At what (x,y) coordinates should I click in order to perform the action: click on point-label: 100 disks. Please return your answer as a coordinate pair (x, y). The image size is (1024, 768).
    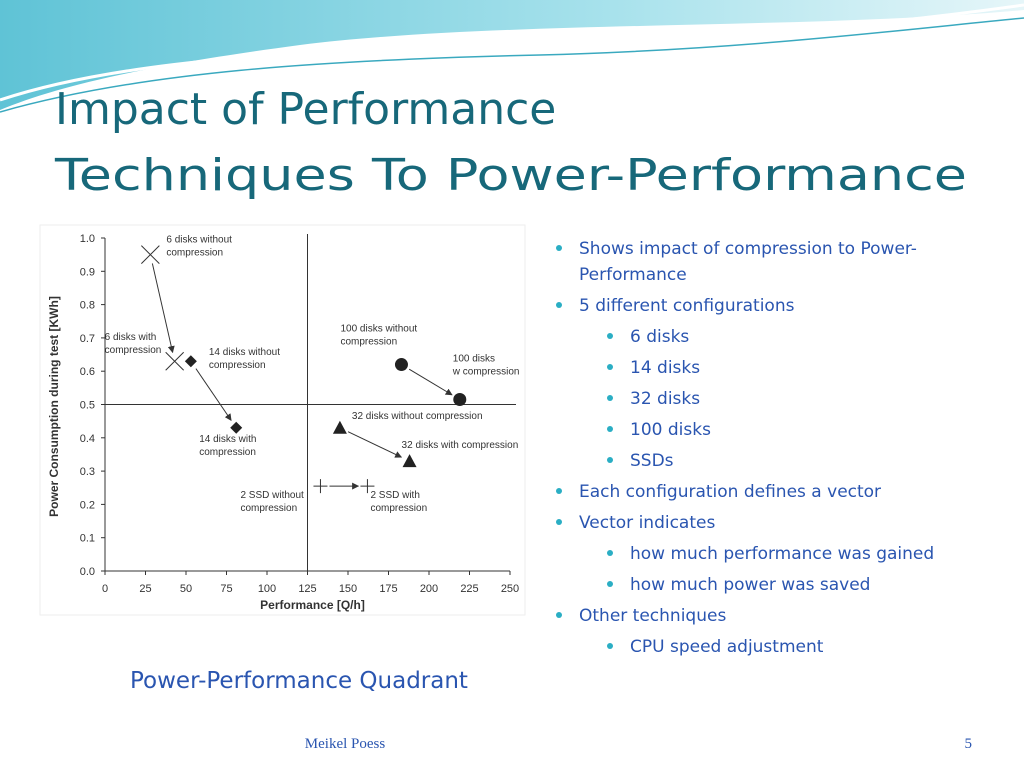
    Looking at the image, I should click on (474, 359).